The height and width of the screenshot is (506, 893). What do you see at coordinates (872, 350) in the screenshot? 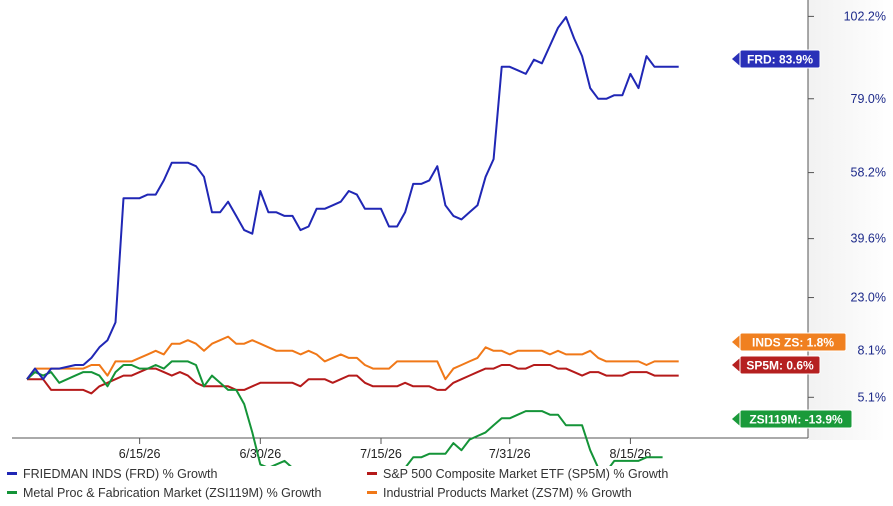
I see `y-tick-label: 8.1%` at bounding box center [872, 350].